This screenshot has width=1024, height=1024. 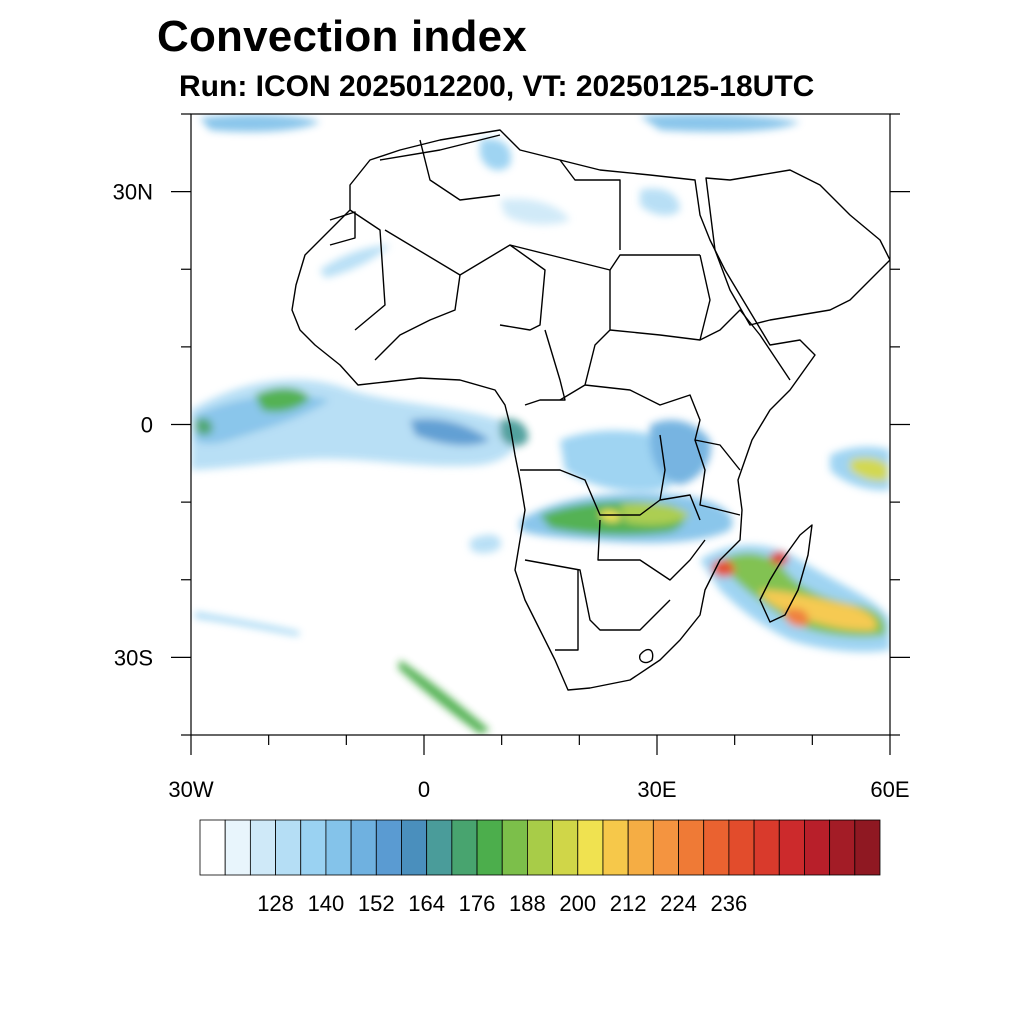 I want to click on lat-label: 30S, so click(x=133, y=657).